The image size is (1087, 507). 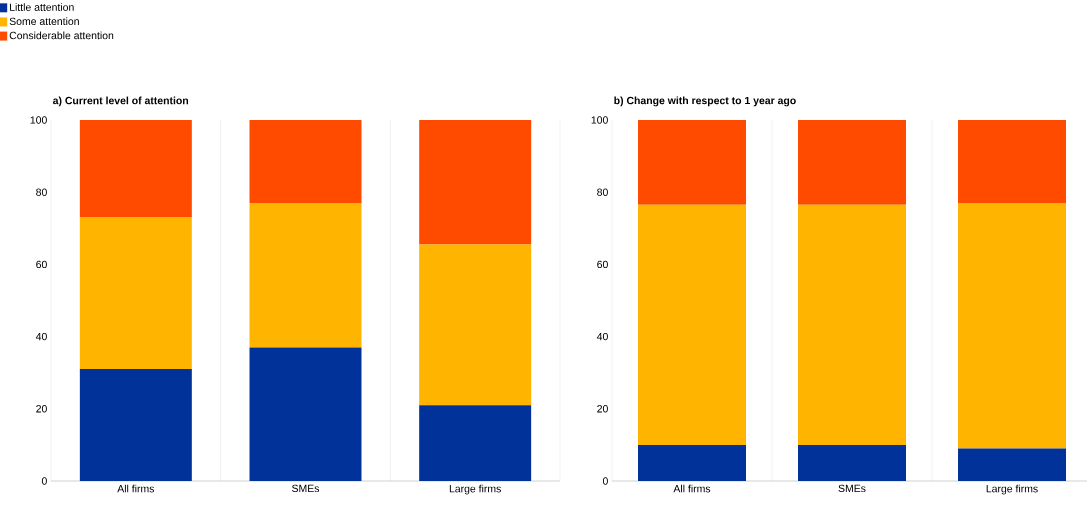 I want to click on chart-title: b) Change with respect to 1 year ago, so click(x=705, y=101).